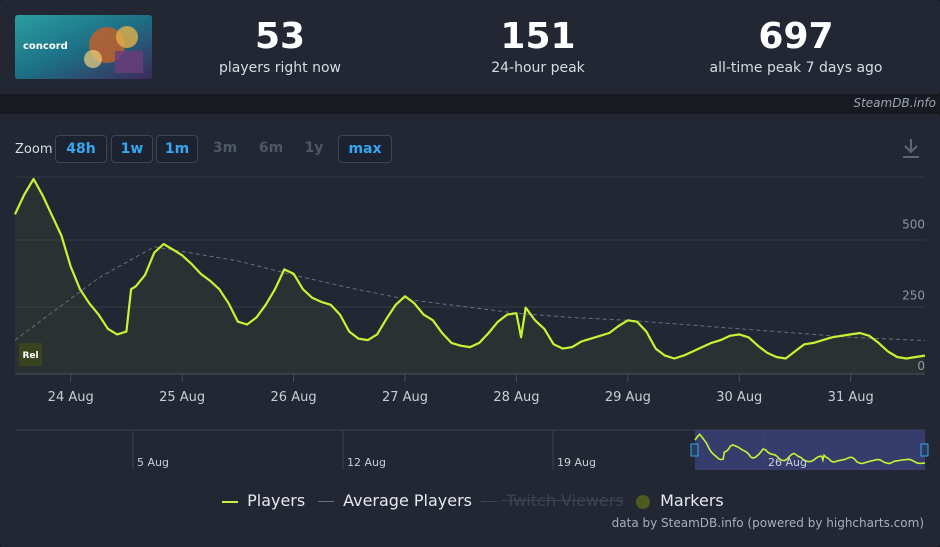 The height and width of the screenshot is (547, 940). Describe the element at coordinates (692, 500) in the screenshot. I see `legend-label: Markers` at that location.